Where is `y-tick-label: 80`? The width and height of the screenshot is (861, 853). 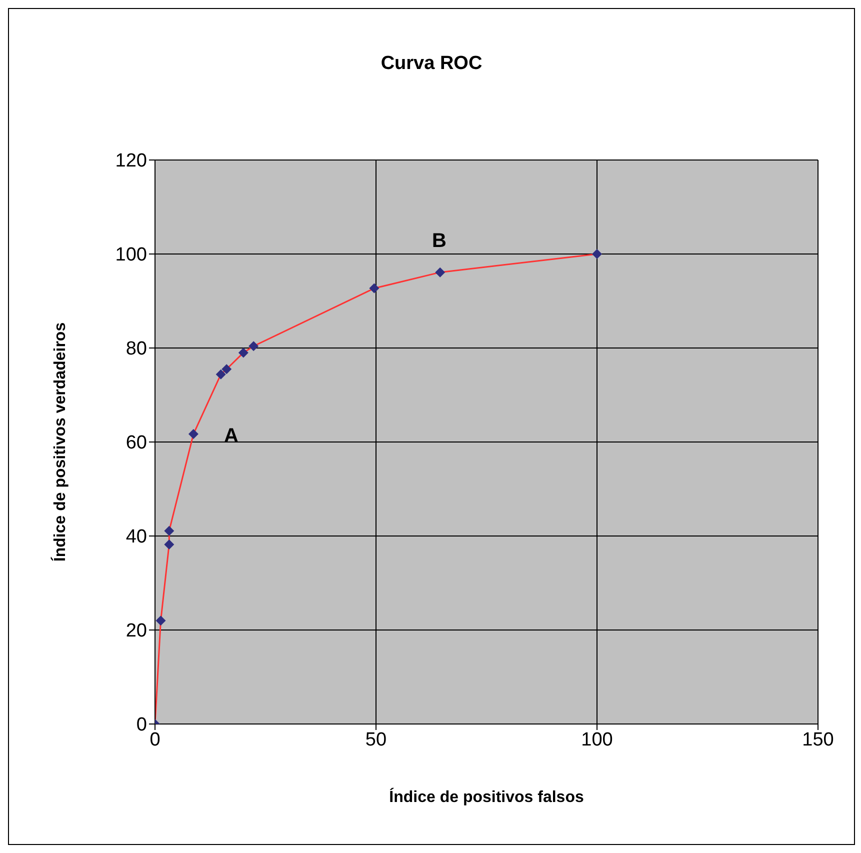 y-tick-label: 80 is located at coordinates (136, 349).